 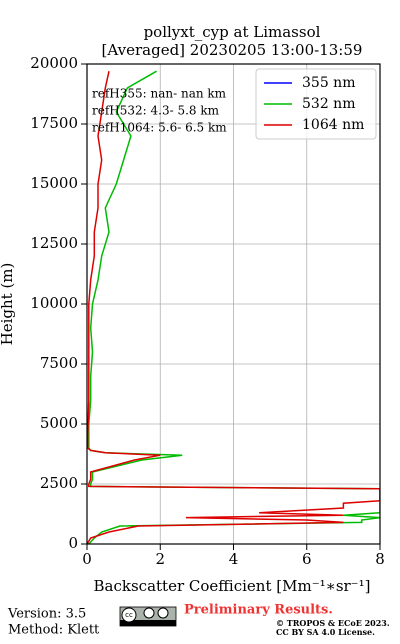 What do you see at coordinates (325, 632) in the screenshot?
I see `license: CC BY SA 4.0 License.` at bounding box center [325, 632].